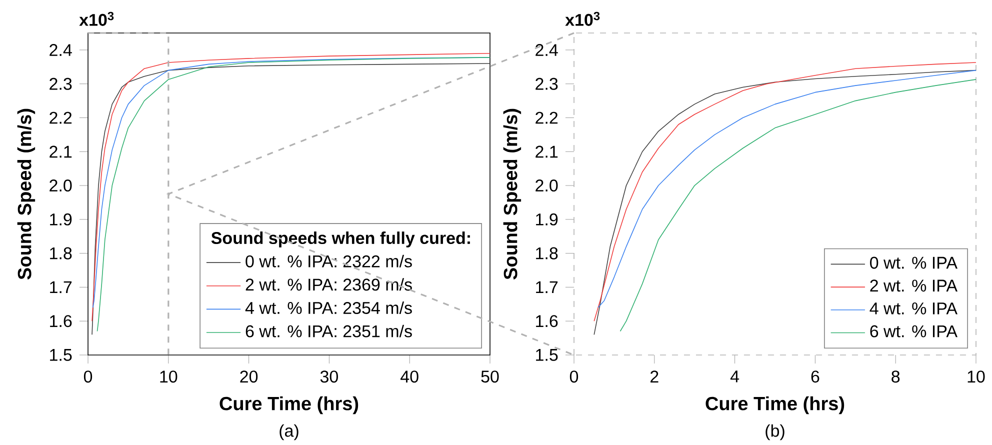  Describe the element at coordinates (735, 376) in the screenshot. I see `x-tick-label: 4` at that location.